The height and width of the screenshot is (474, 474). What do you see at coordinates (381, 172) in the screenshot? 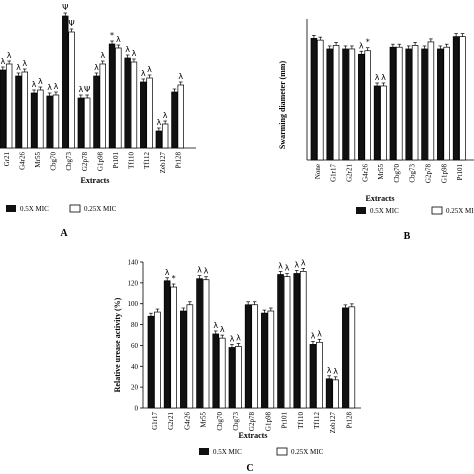
I see `panel-b-xtick-label: Mr55` at bounding box center [381, 172].